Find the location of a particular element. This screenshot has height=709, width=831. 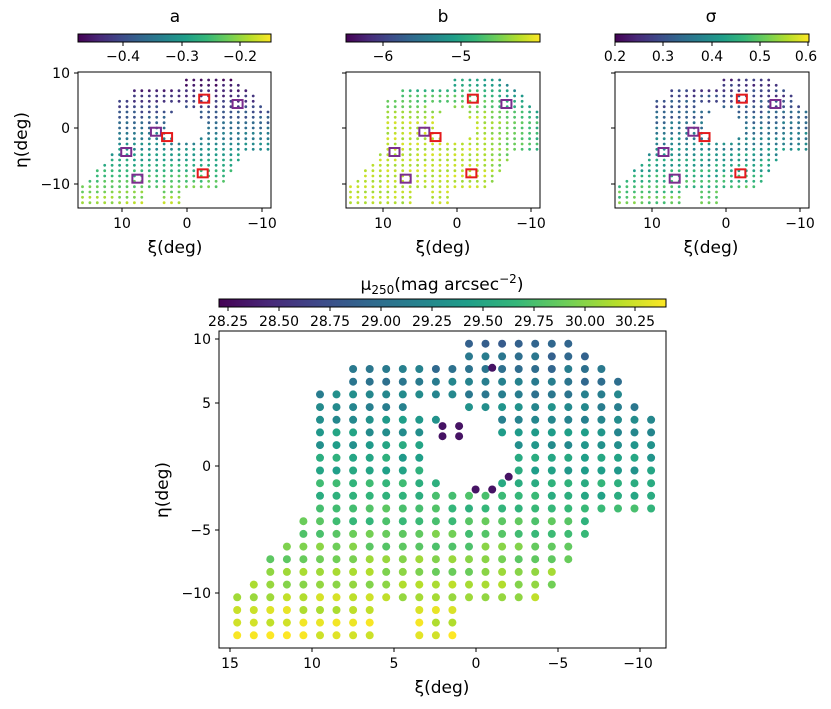

panel-mu-dark-point is located at coordinates (459, 426).